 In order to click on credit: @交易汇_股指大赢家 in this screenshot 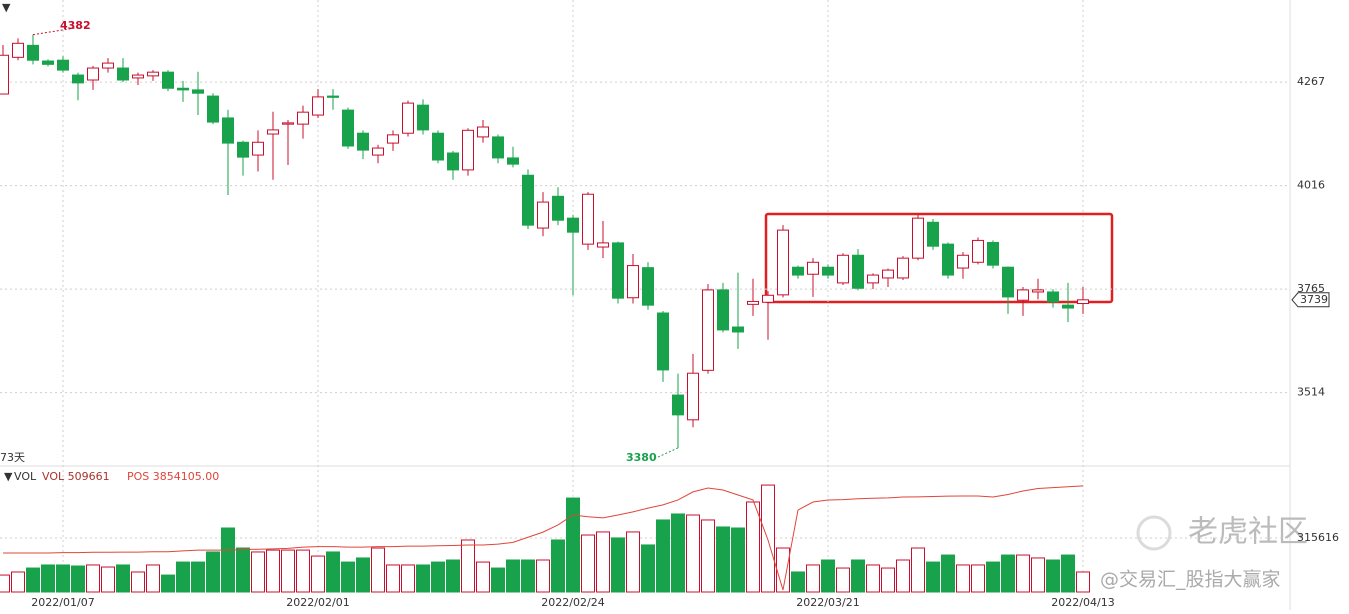, I will do `click(1190, 580)`.